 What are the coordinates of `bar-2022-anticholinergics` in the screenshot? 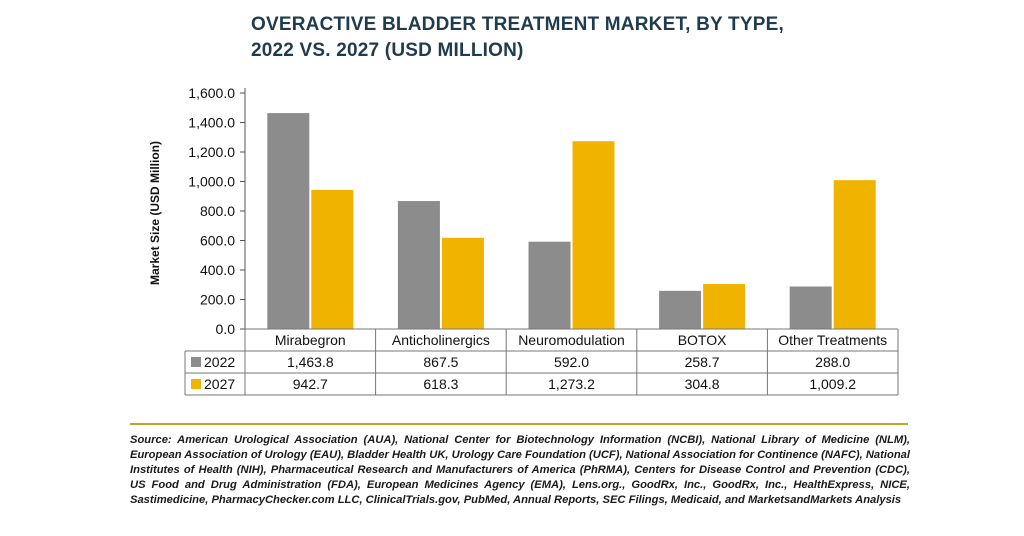 It's located at (418, 265).